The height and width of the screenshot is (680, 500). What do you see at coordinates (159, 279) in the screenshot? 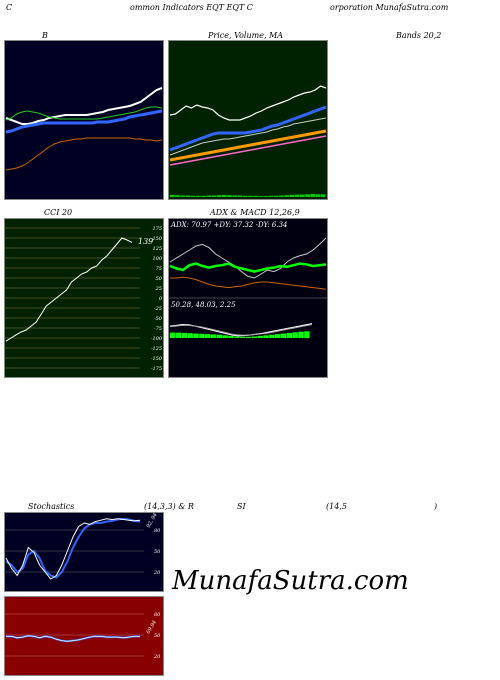
I see `cci-tick-label: 50` at bounding box center [159, 279].